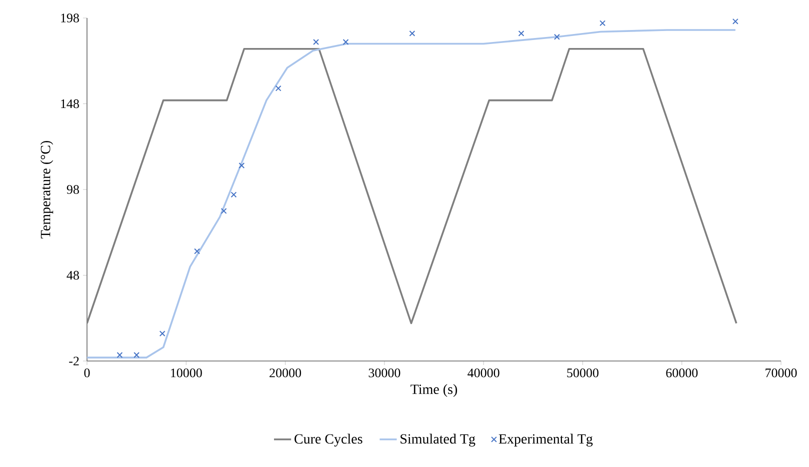 The width and height of the screenshot is (809, 467). I want to click on x-tick-label: 30000, so click(384, 373).